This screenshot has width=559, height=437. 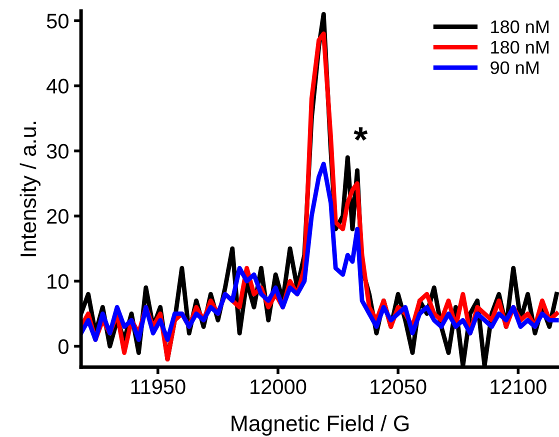 What do you see at coordinates (398, 386) in the screenshot?
I see `x-tick-label: 12050` at bounding box center [398, 386].